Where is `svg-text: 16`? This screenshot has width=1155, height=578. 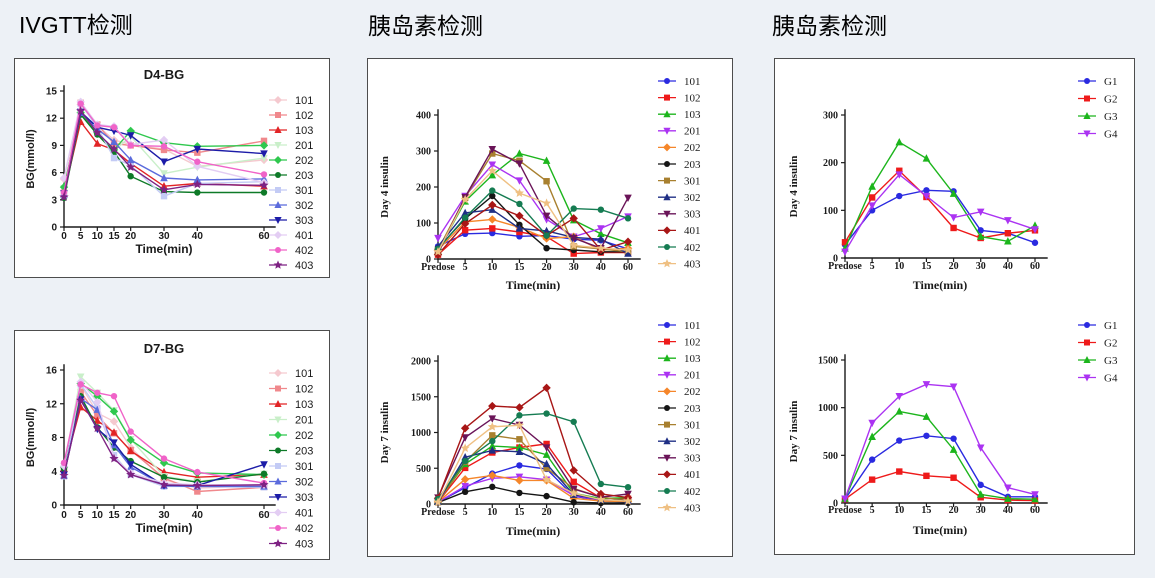 svg-text: 16 is located at coordinates (52, 371).